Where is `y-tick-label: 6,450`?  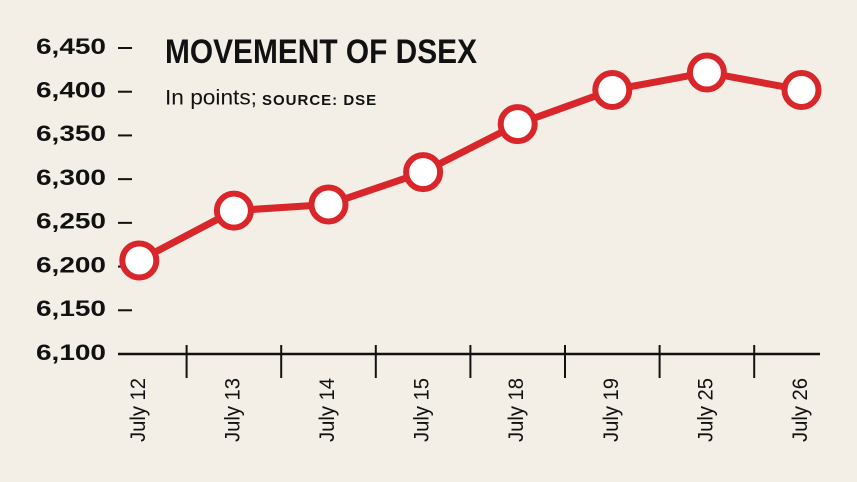
y-tick-label: 6,450 is located at coordinates (71, 46).